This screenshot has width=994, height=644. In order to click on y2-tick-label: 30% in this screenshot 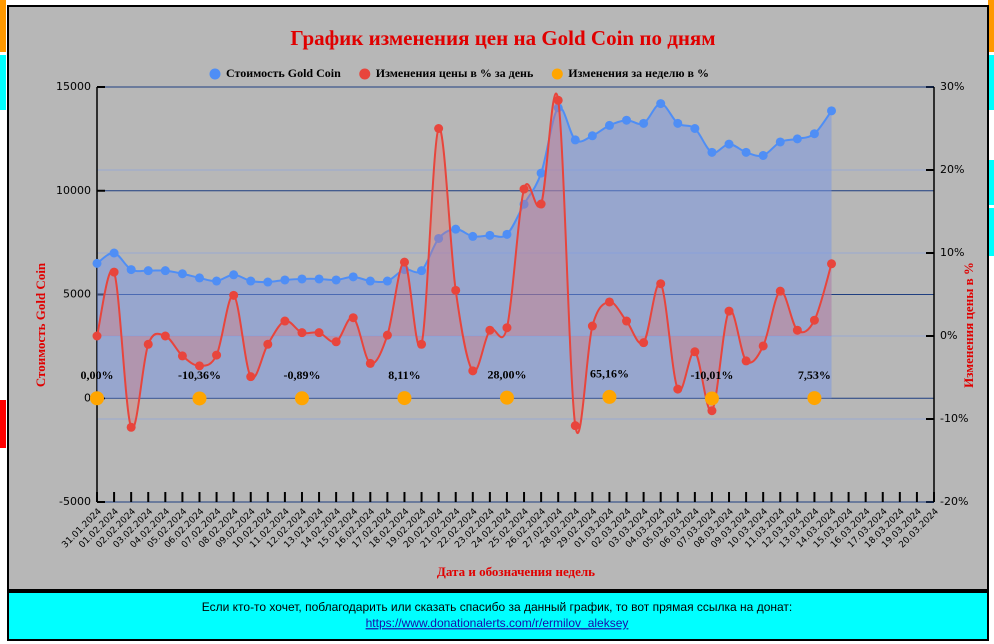, I will do `click(952, 86)`.